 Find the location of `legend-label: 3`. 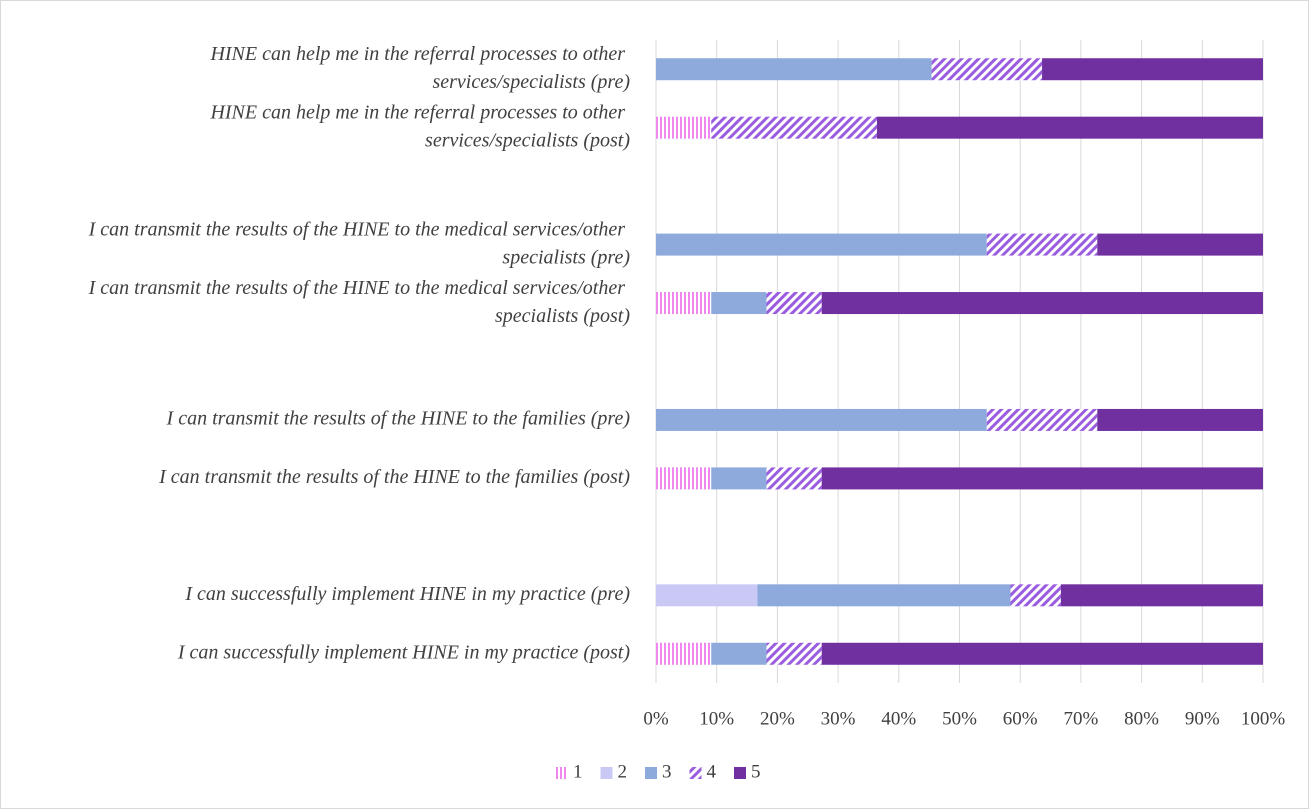

legend-label: 3 is located at coordinates (667, 771).